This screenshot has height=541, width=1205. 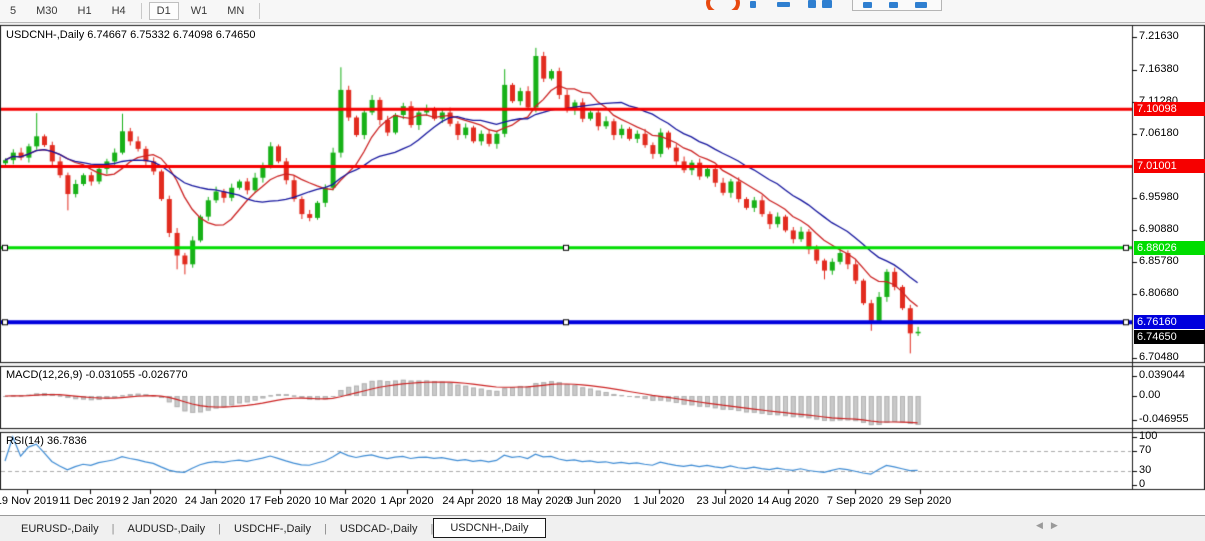 I want to click on date-axis-label: 19 Nov 2019, so click(x=29, y=501).